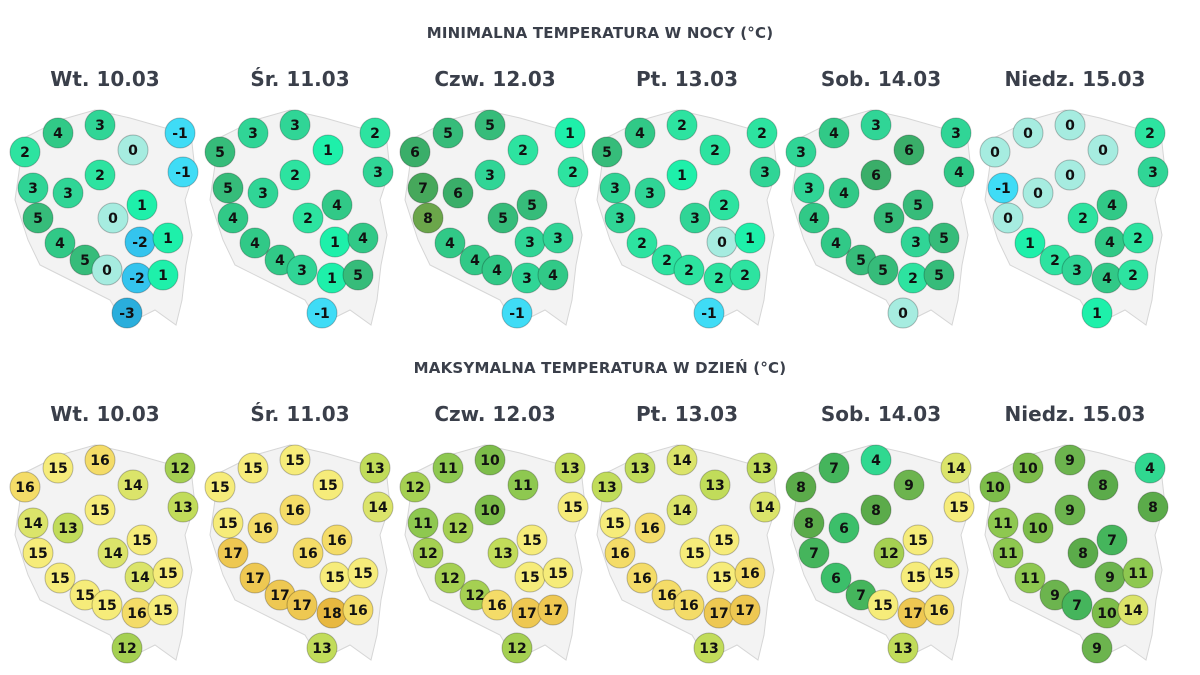 Image resolution: width=1200 pixels, height=675 pixels. I want to click on day-title: Czw. 12.03, so click(495, 414).